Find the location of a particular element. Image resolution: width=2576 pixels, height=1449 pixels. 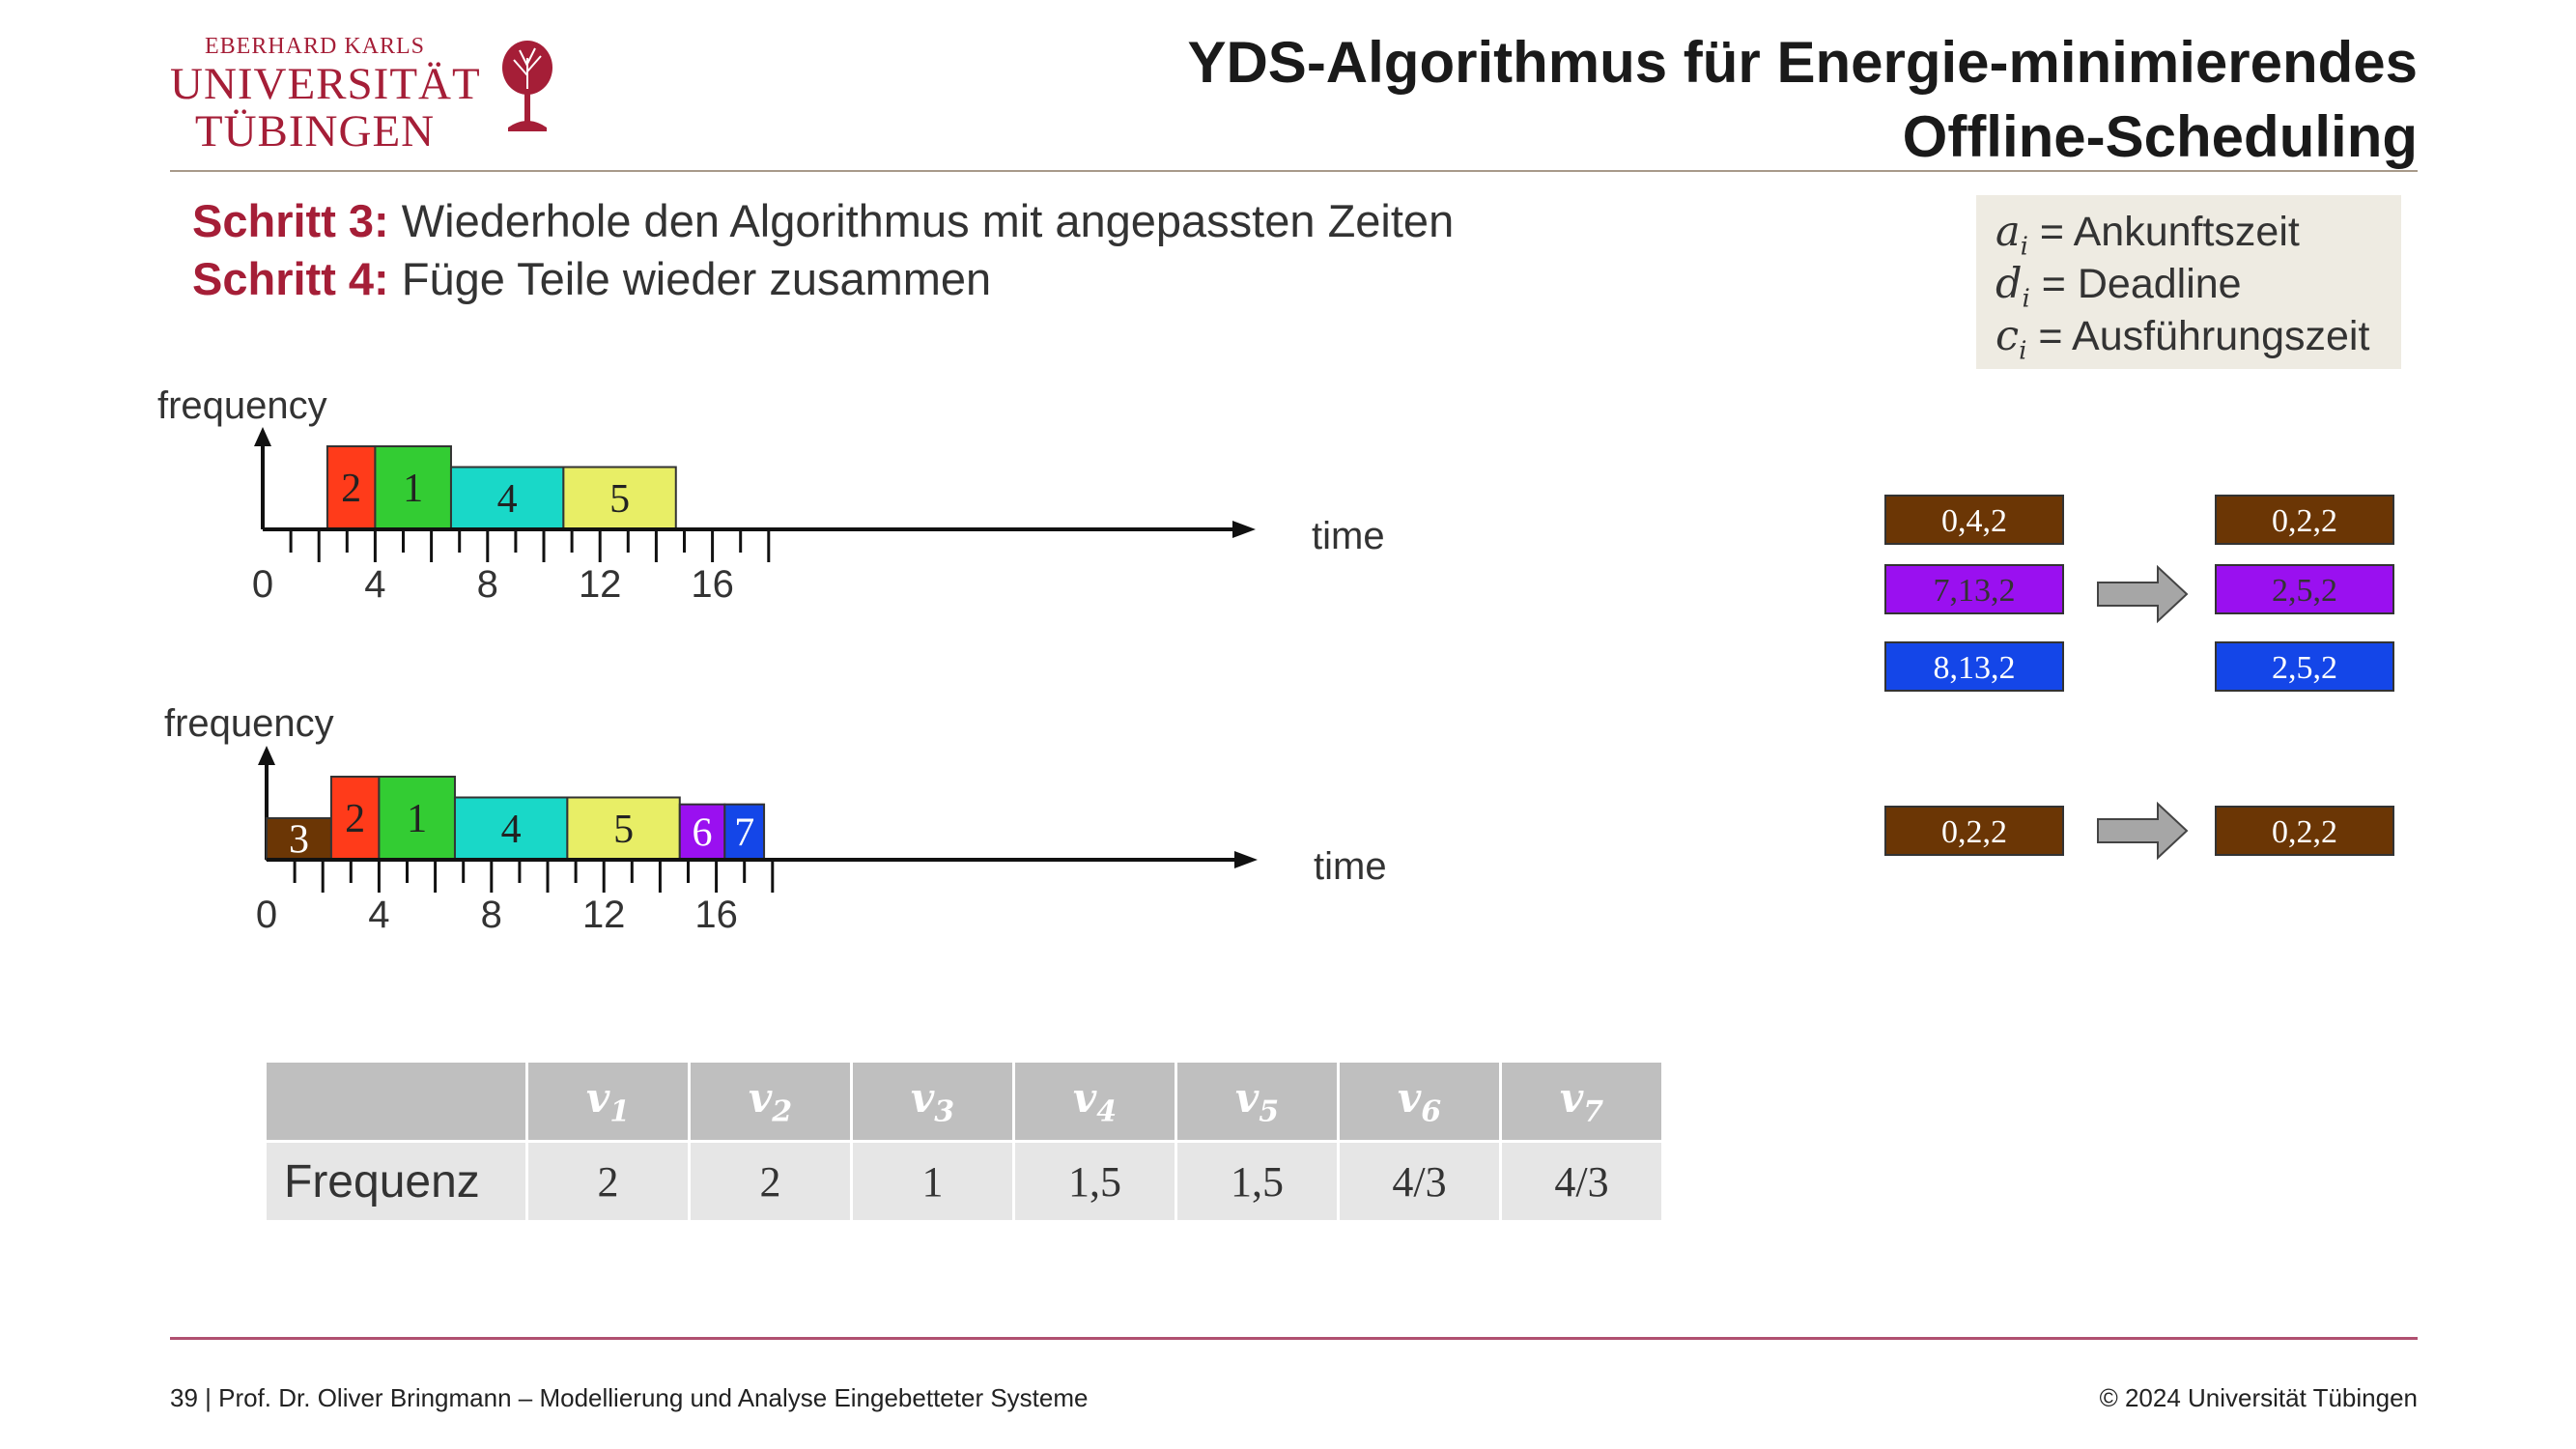

bottom-job-6-bar is located at coordinates (702, 832).